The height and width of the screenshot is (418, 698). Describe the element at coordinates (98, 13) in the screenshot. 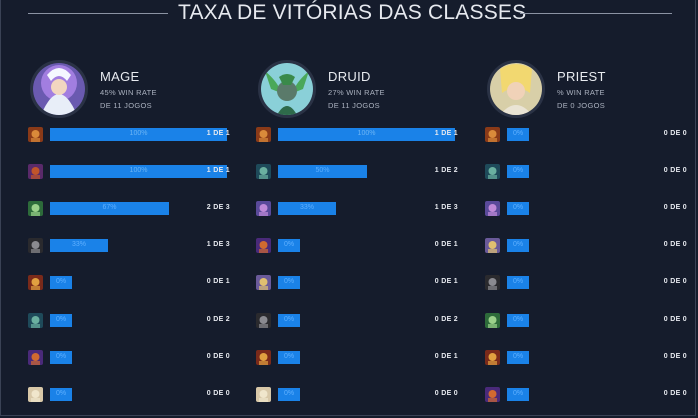

I see `title-divider-left` at that location.